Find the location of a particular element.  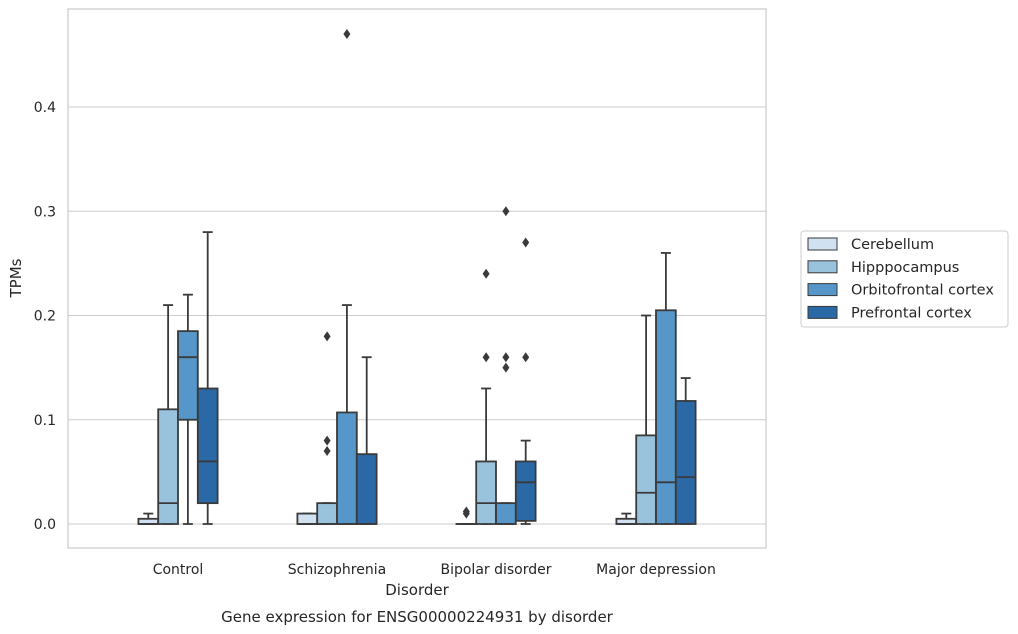

legend-frame is located at coordinates (904, 279).